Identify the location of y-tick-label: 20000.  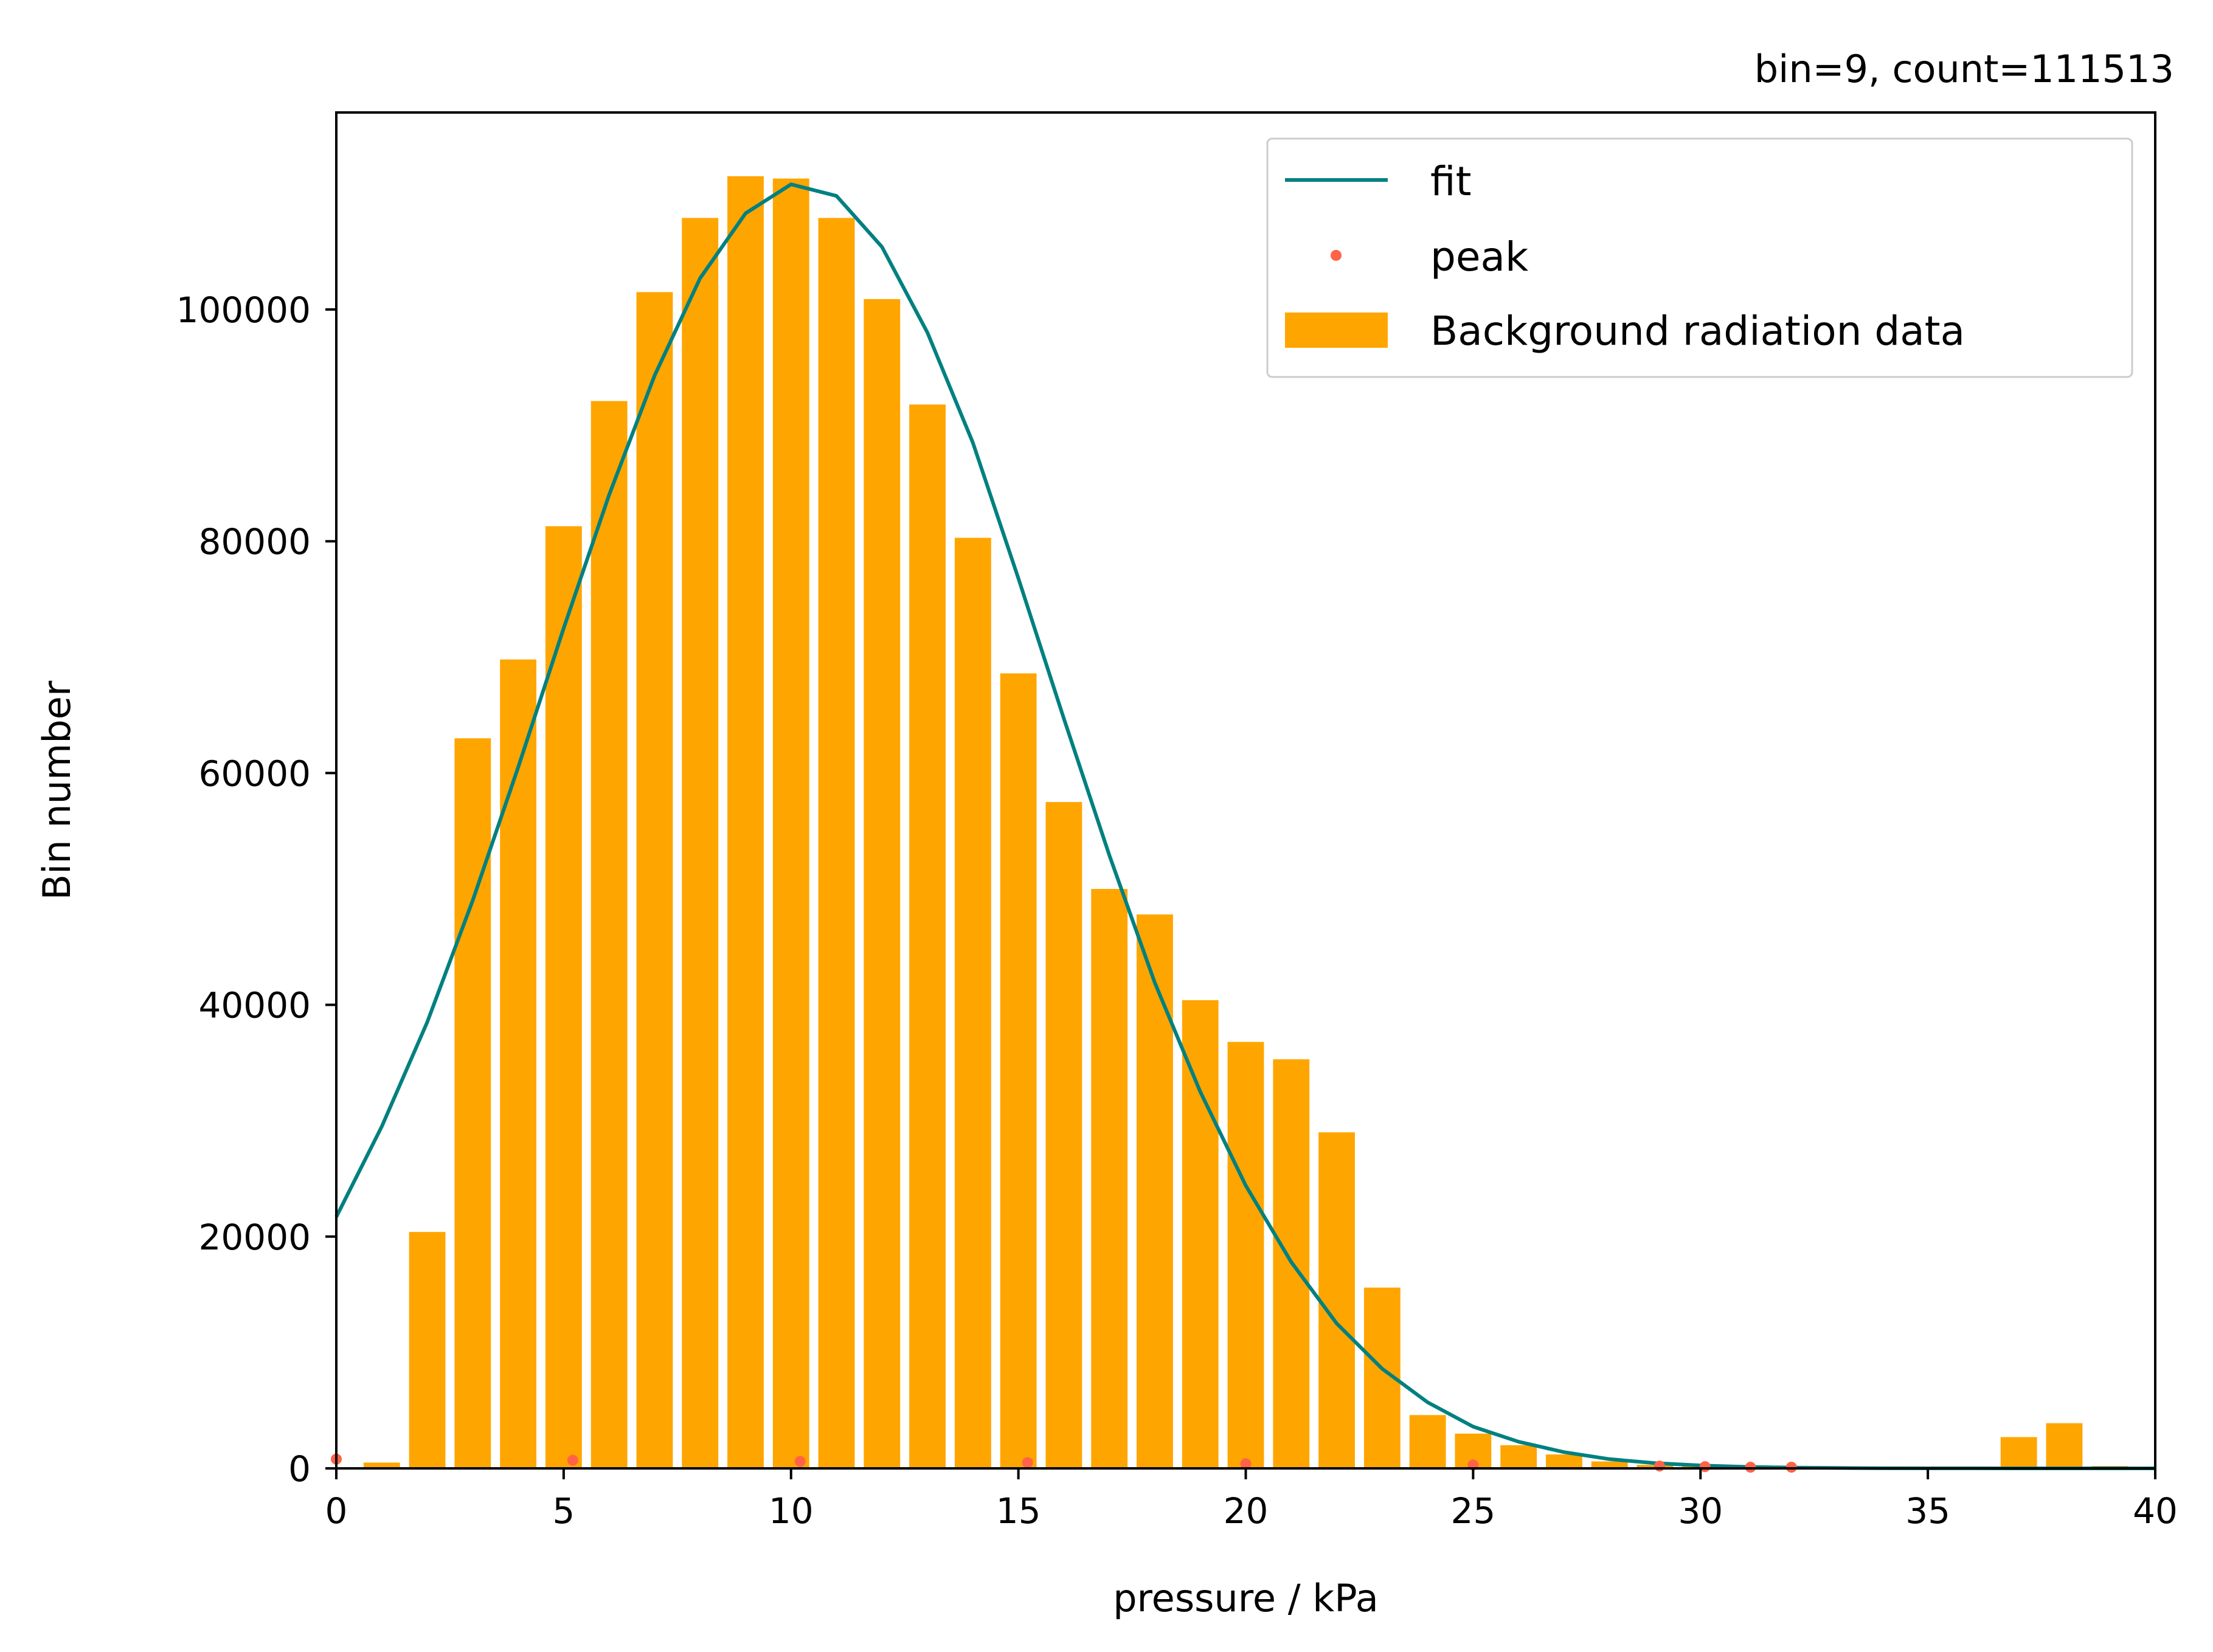
(254, 1237).